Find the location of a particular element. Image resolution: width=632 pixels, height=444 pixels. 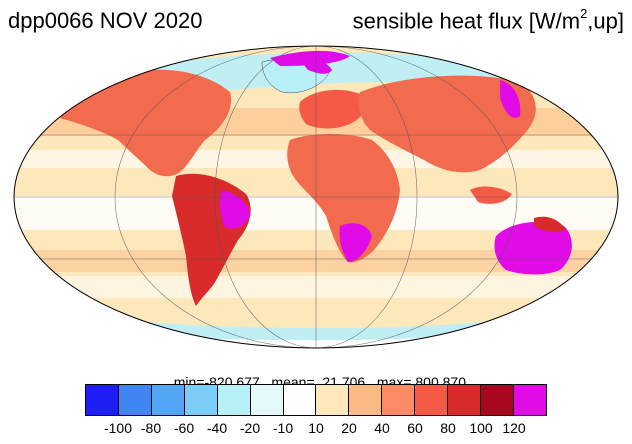

north-asia-hot-strip is located at coordinates (310, 58).